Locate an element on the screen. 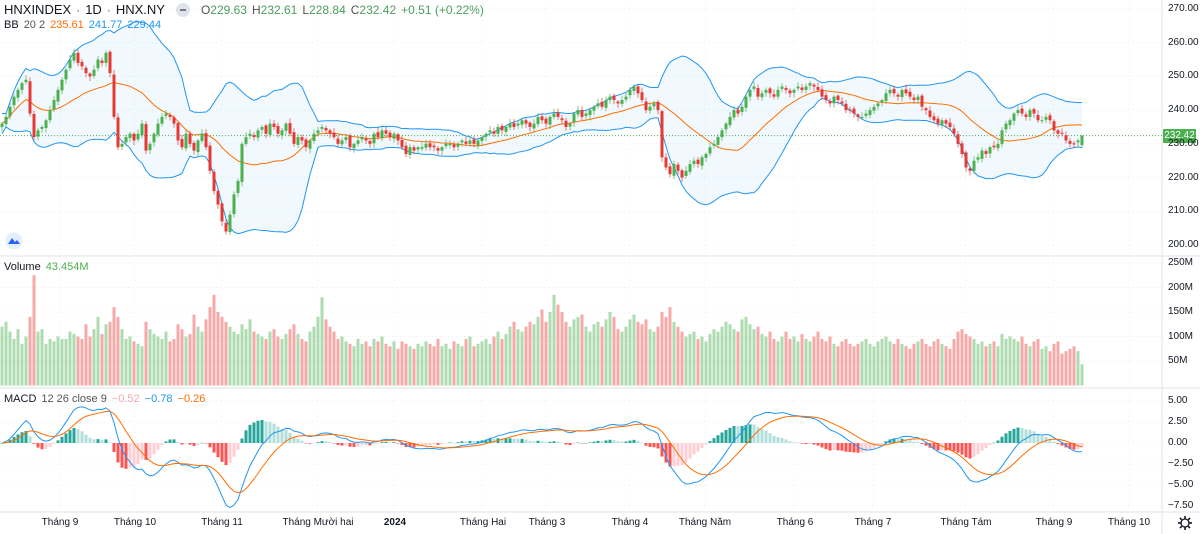 The image size is (1200, 534). high-value: 232.61 is located at coordinates (279, 9).